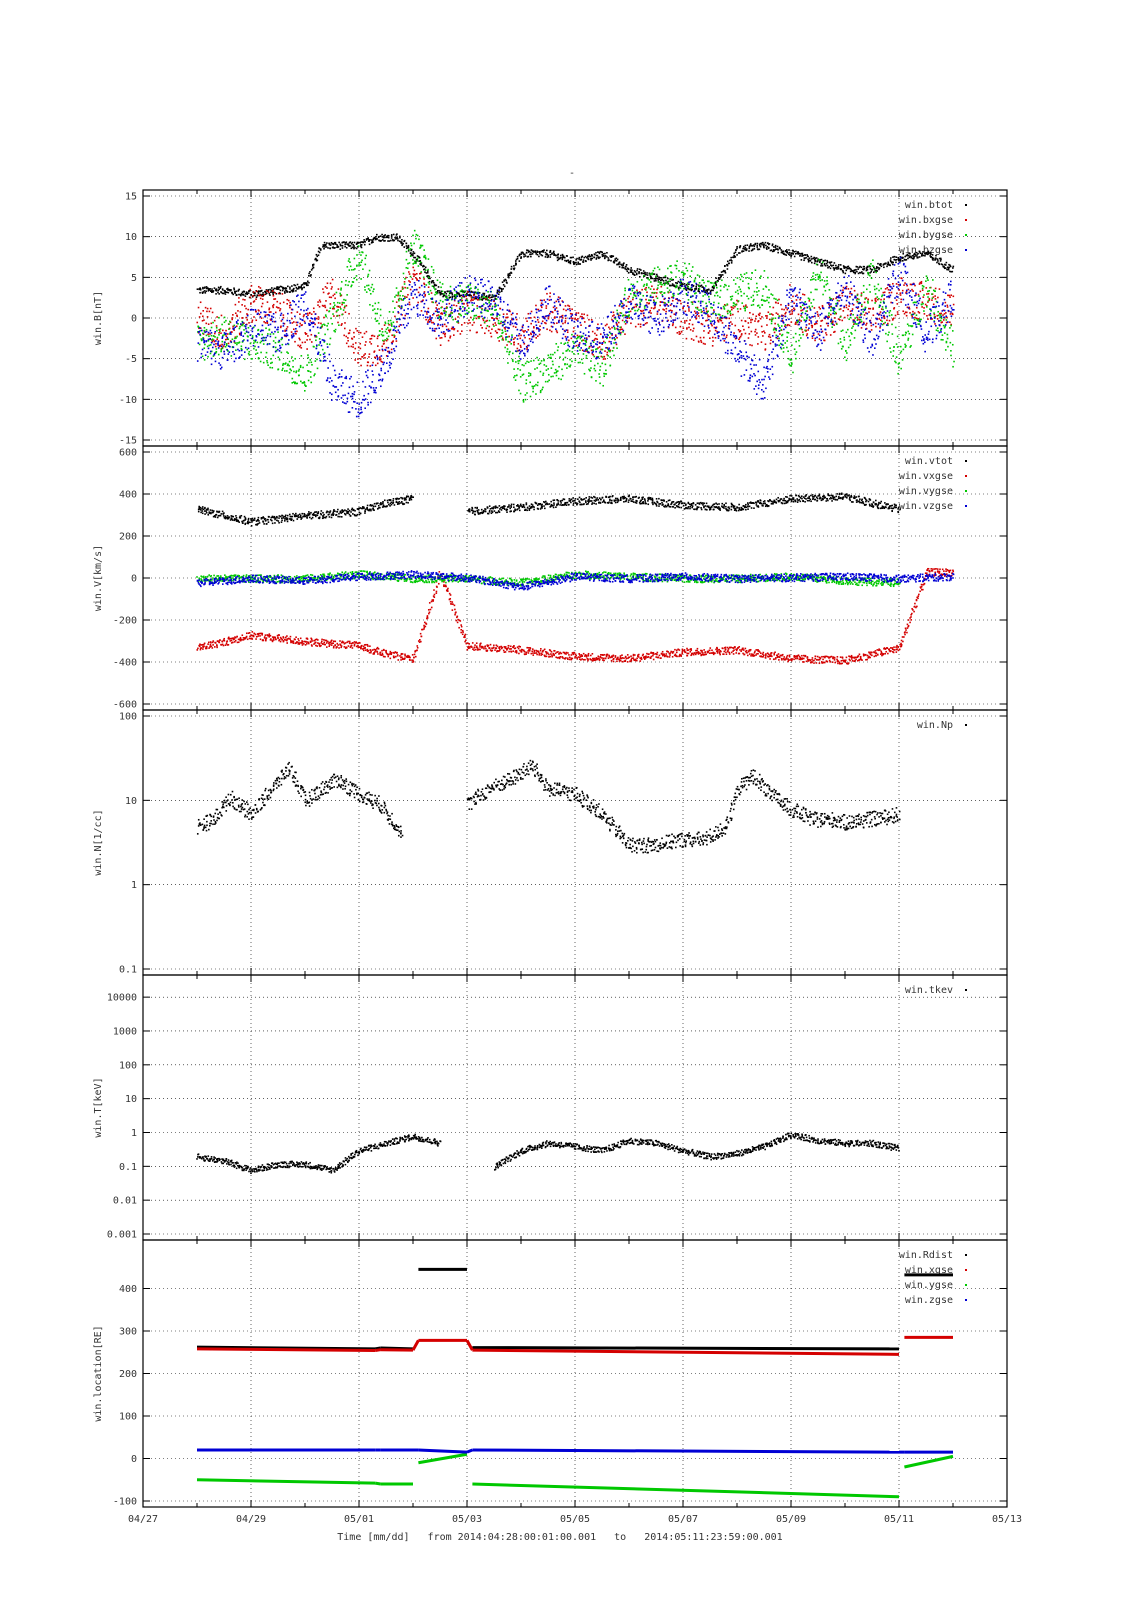 This screenshot has width=1131, height=1600. Describe the element at coordinates (575, 337) in the screenshot. I see `series-win.bzgse` at that location.